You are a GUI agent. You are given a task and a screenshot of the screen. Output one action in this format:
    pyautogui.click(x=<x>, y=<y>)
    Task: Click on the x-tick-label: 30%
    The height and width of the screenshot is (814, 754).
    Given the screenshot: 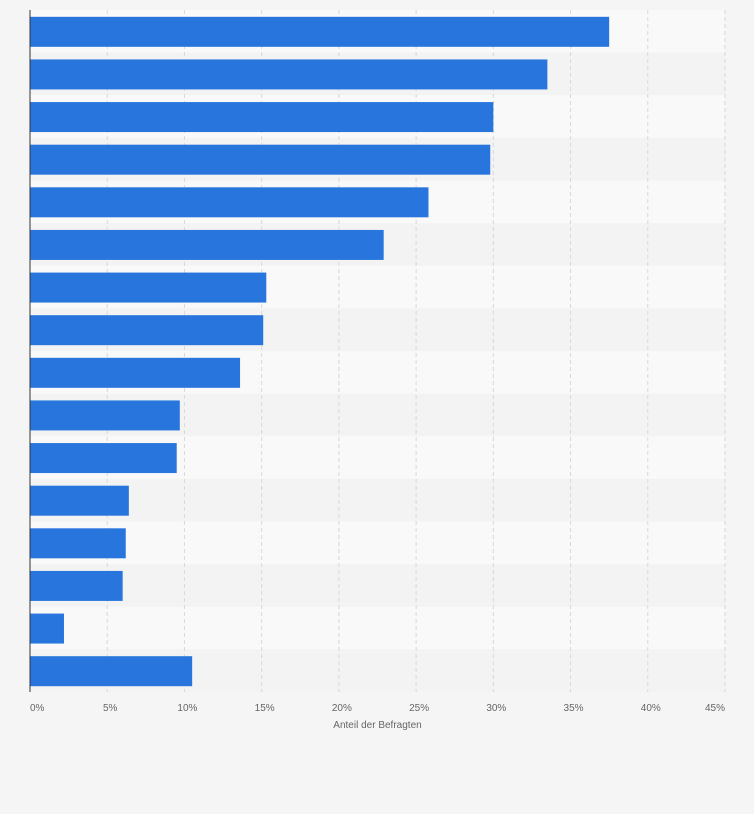 What is the action you would take?
    pyautogui.click(x=496, y=708)
    